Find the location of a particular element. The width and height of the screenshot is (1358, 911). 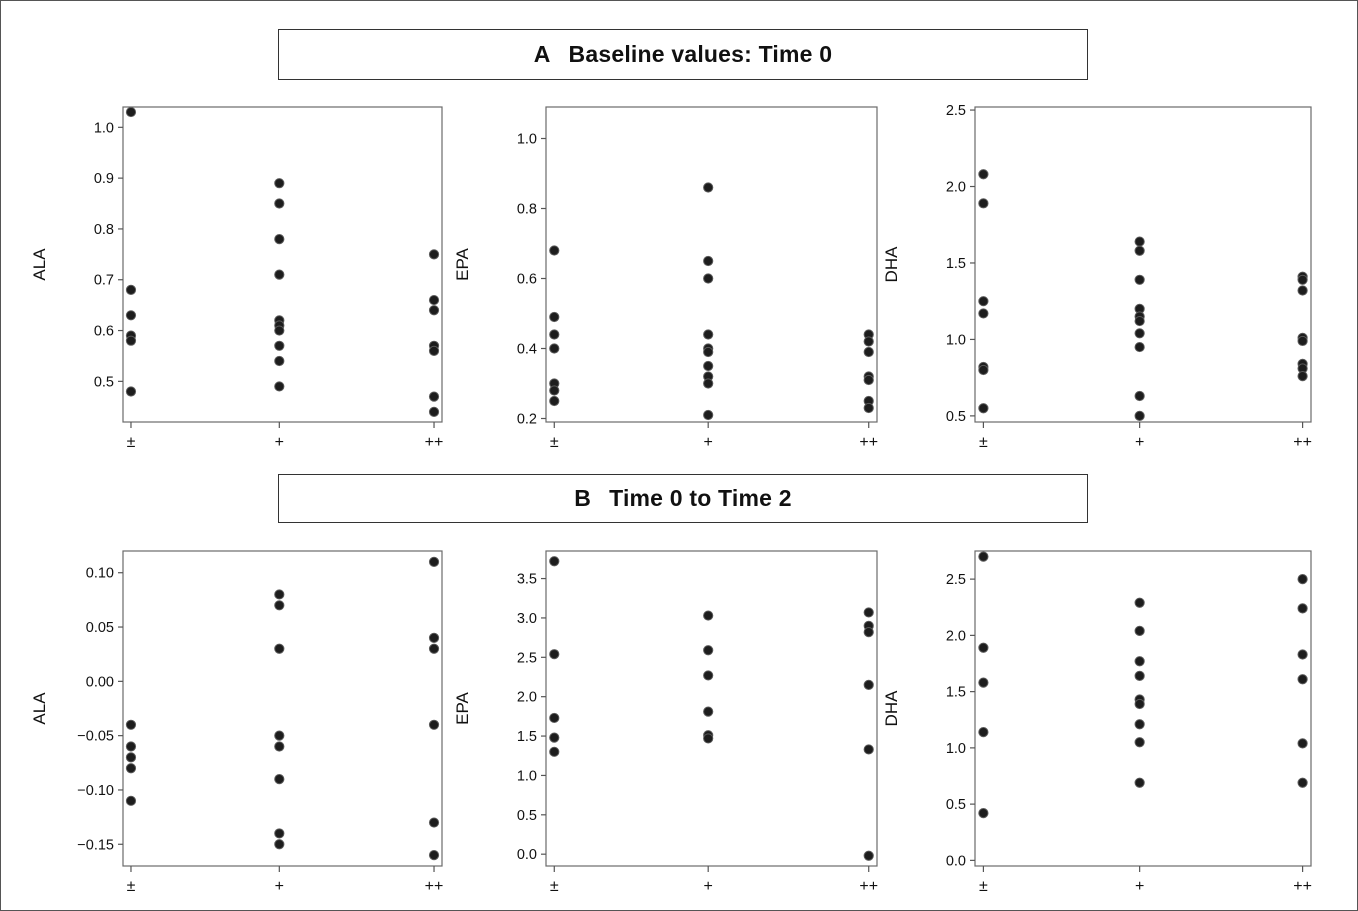

panel-b-dha: 0.00.51.01.52.02.5± + ++DHA is located at coordinates (1097, 722).